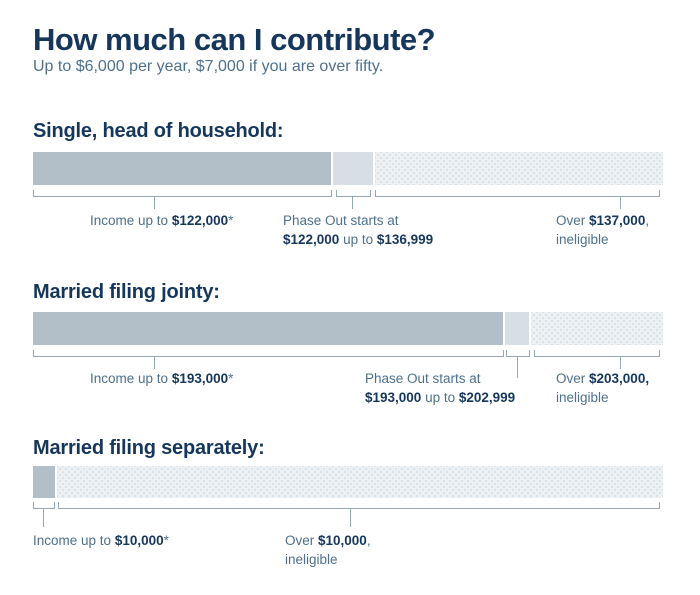  What do you see at coordinates (162, 378) in the screenshot?
I see `label-income: Income up to $193,000*` at bounding box center [162, 378].